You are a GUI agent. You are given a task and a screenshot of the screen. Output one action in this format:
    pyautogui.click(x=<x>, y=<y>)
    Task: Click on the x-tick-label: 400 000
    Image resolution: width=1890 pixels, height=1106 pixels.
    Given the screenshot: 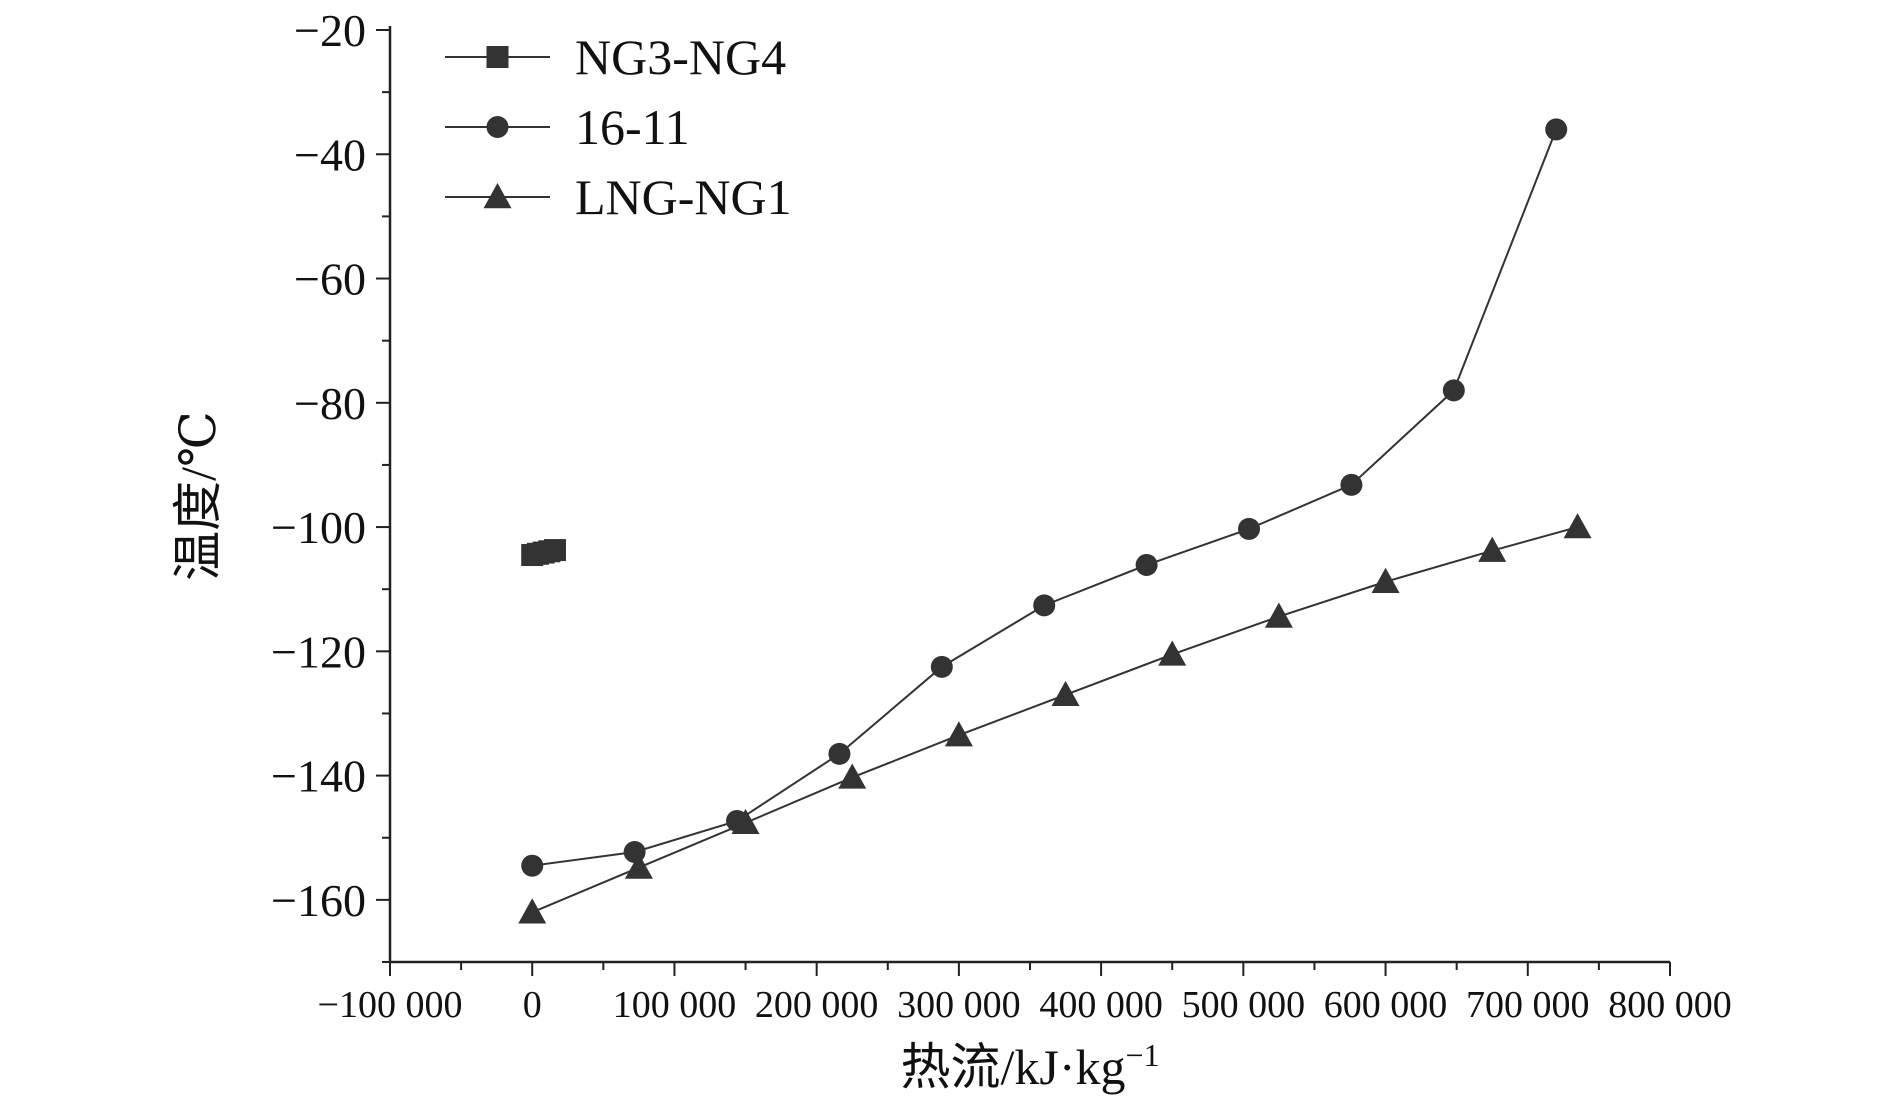 What is the action you would take?
    pyautogui.click(x=1101, y=1005)
    